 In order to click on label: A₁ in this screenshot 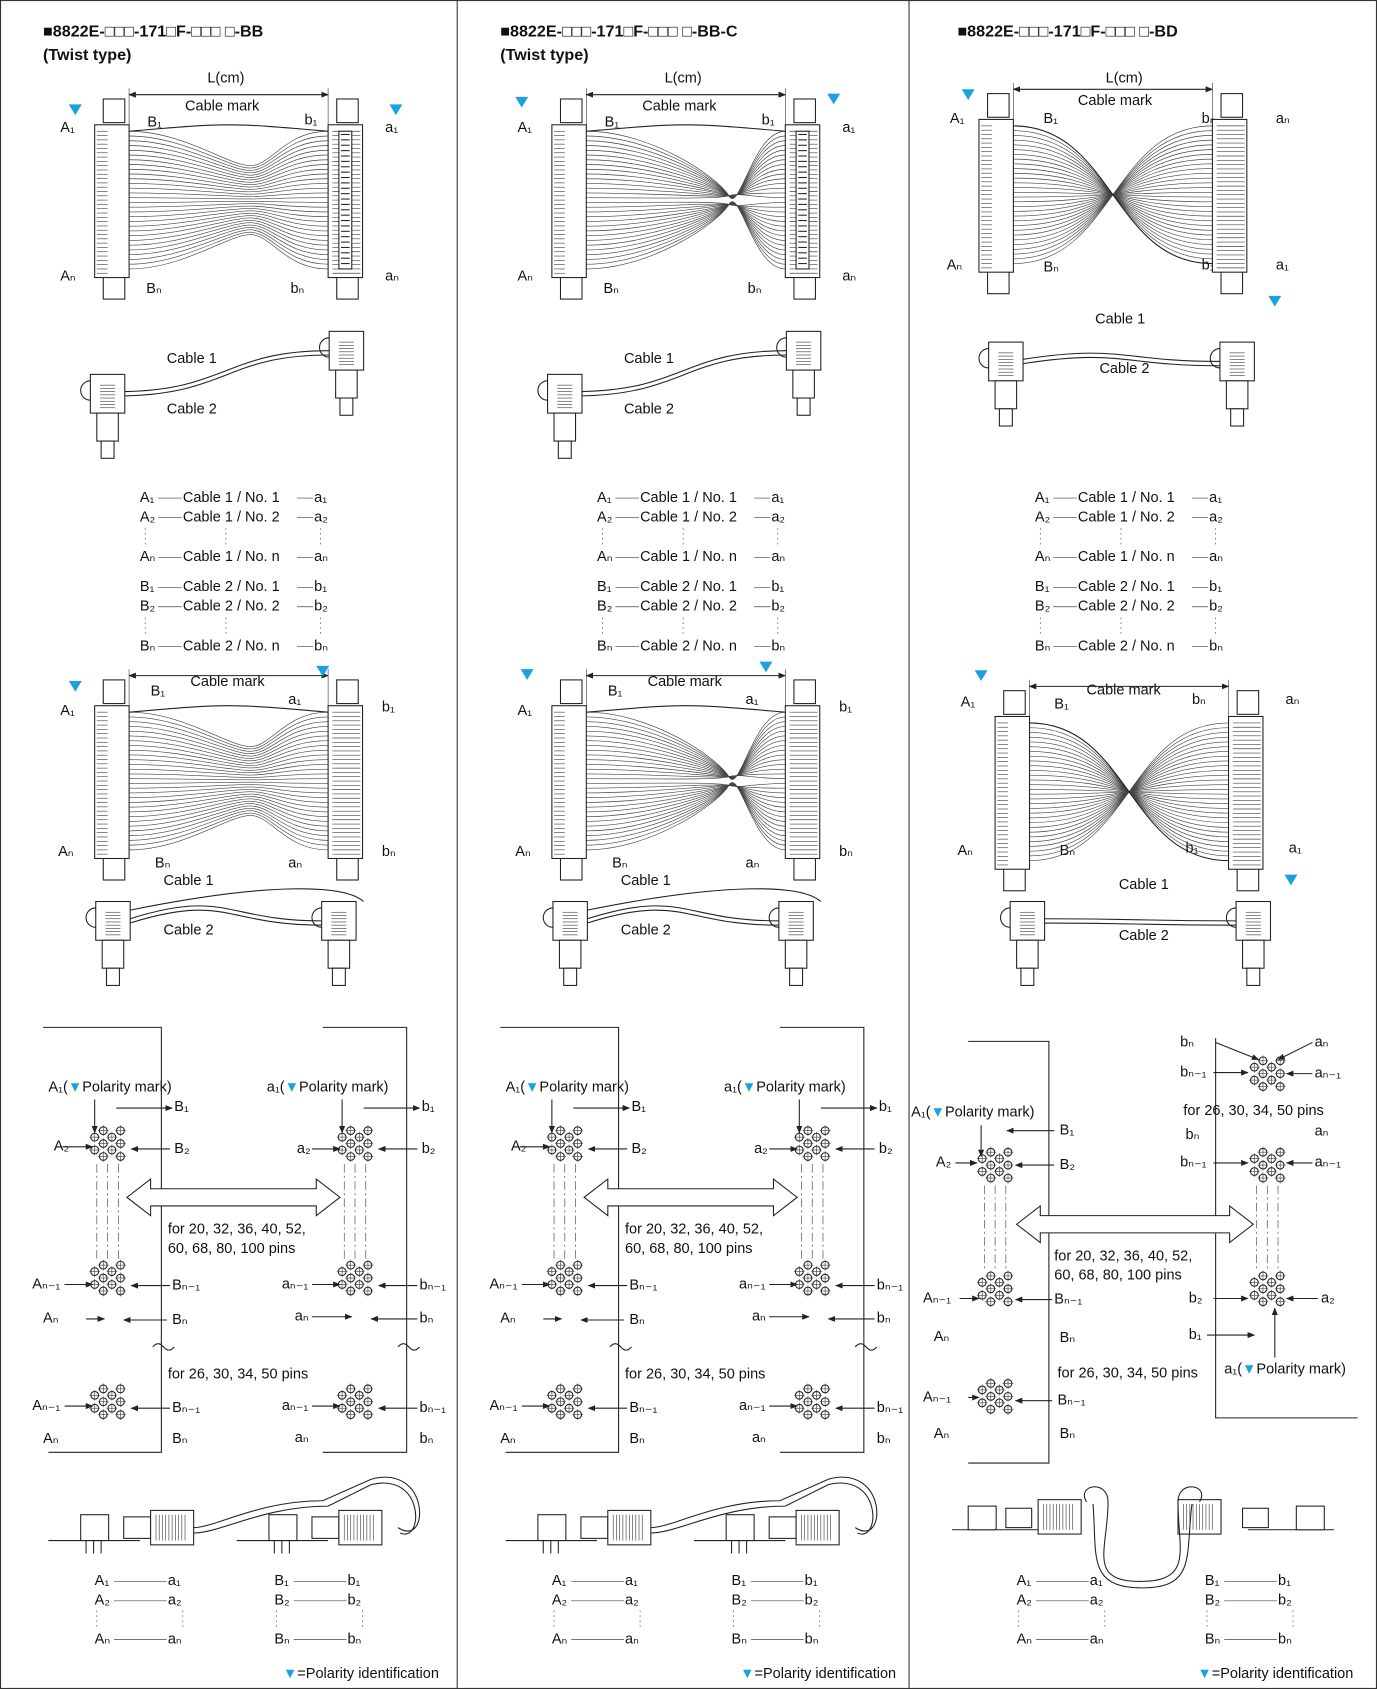, I will do `click(1042, 498)`.